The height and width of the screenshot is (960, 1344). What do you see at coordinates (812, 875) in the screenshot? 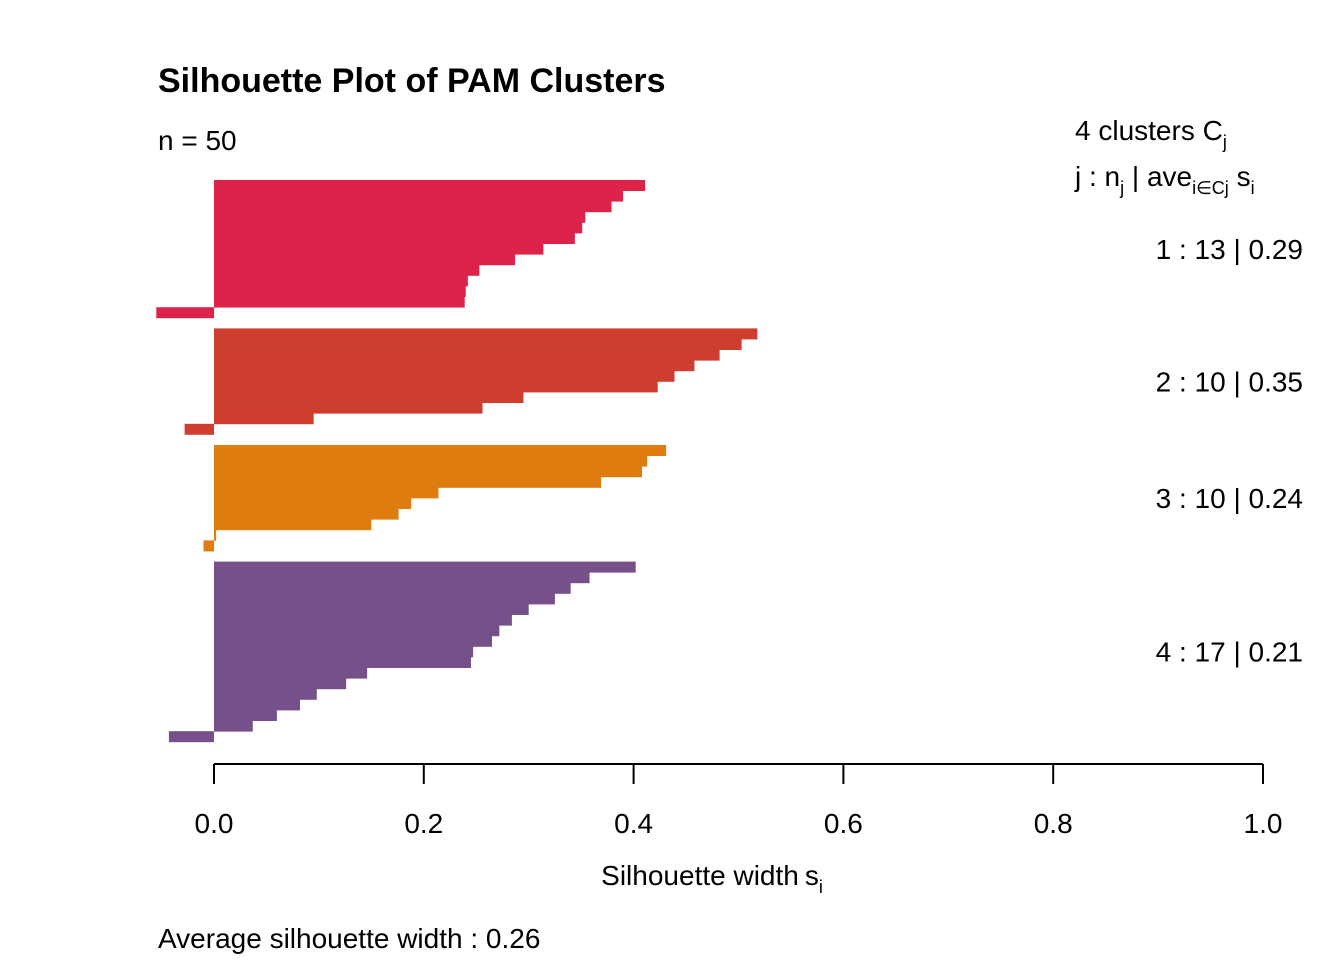
I see `x-axis-label-s: s` at bounding box center [812, 875].